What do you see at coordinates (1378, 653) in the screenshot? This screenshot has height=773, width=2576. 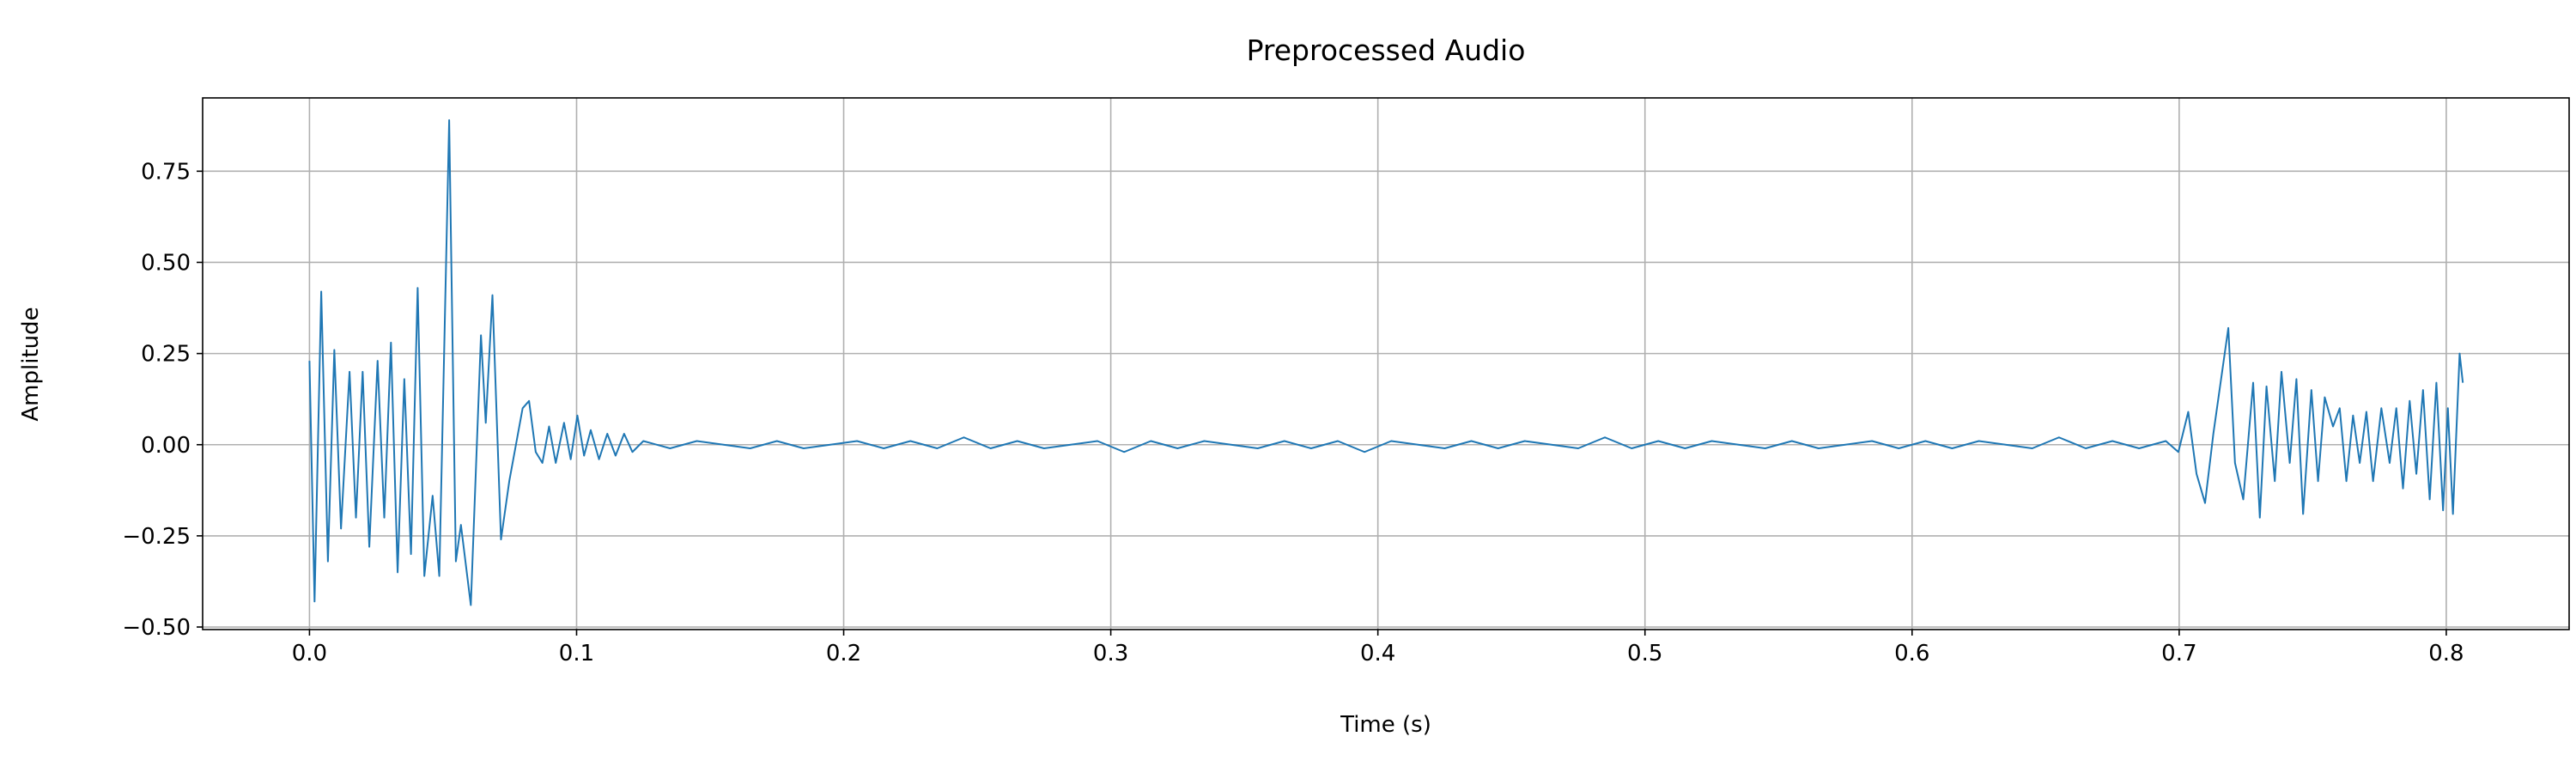 I see `x-tick-label: 0.4` at bounding box center [1378, 653].